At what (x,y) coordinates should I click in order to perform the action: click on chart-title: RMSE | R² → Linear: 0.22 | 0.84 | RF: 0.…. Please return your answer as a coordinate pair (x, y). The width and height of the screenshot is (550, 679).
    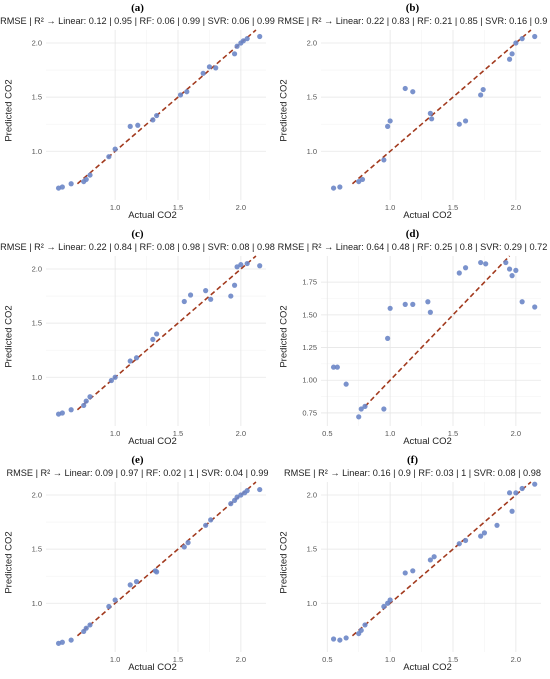
    Looking at the image, I should click on (137, 247).